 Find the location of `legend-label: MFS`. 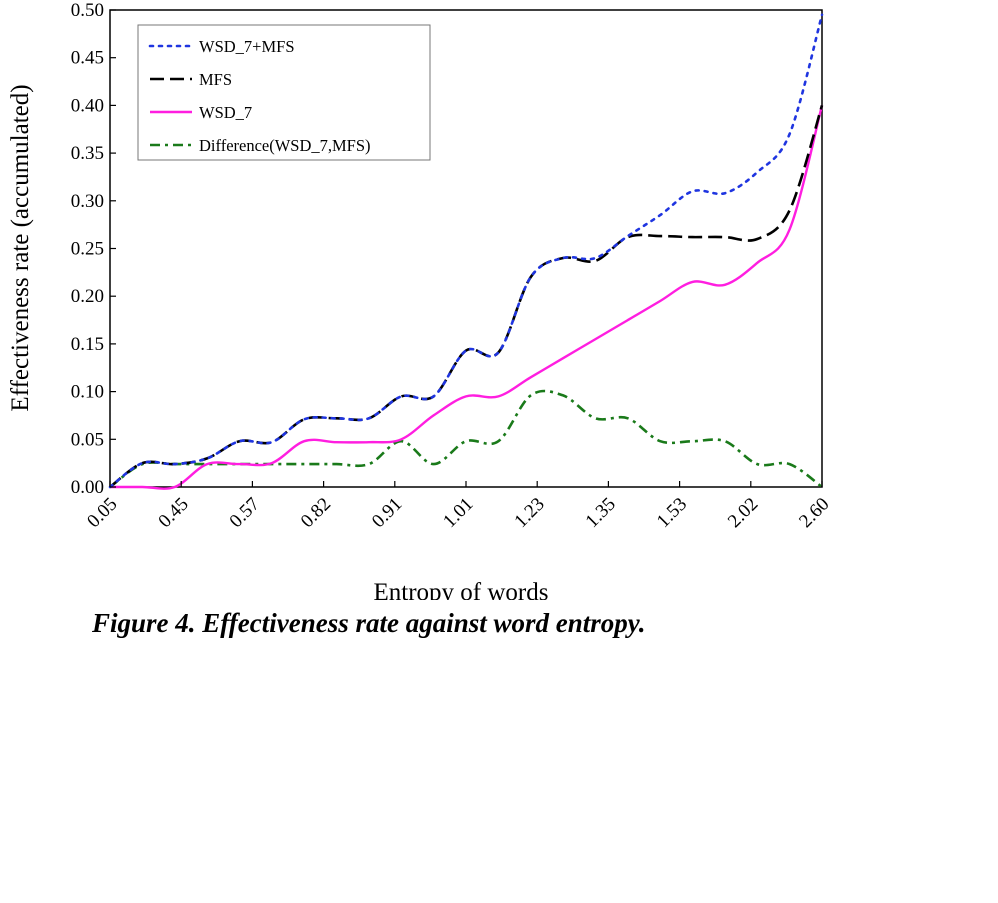

legend-label: MFS is located at coordinates (215, 79).